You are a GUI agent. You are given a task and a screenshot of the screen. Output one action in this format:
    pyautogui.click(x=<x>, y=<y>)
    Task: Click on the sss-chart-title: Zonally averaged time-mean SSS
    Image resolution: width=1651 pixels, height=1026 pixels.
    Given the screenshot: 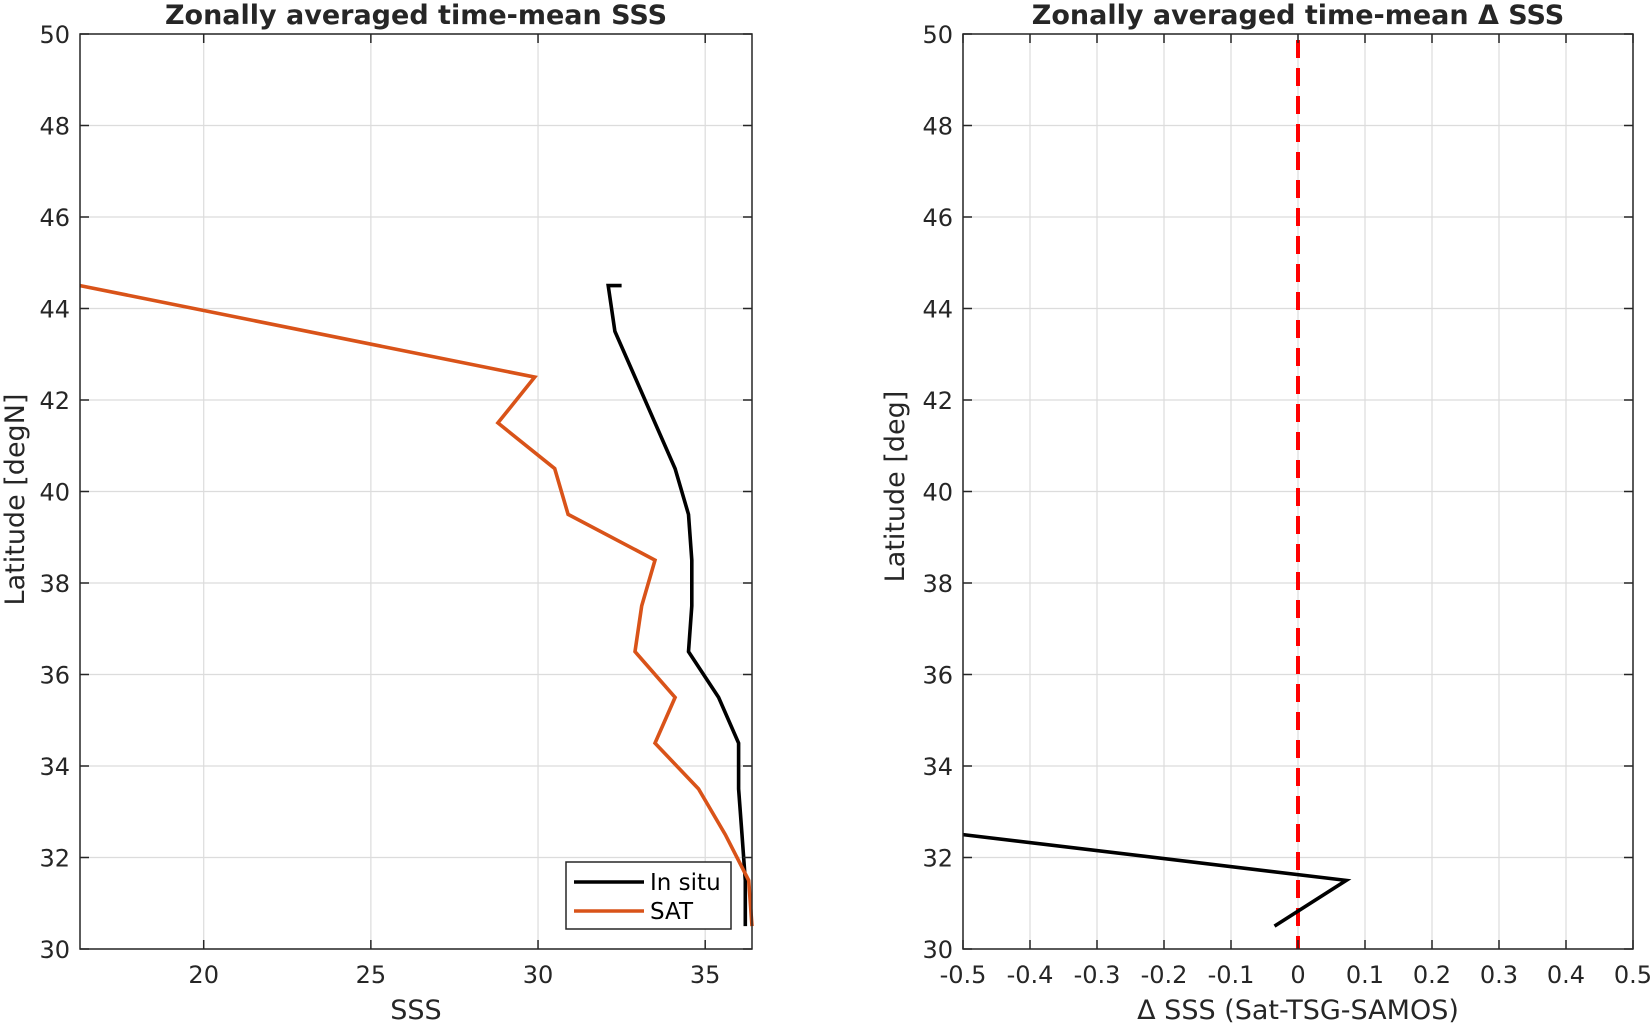 What is the action you would take?
    pyautogui.click(x=416, y=15)
    